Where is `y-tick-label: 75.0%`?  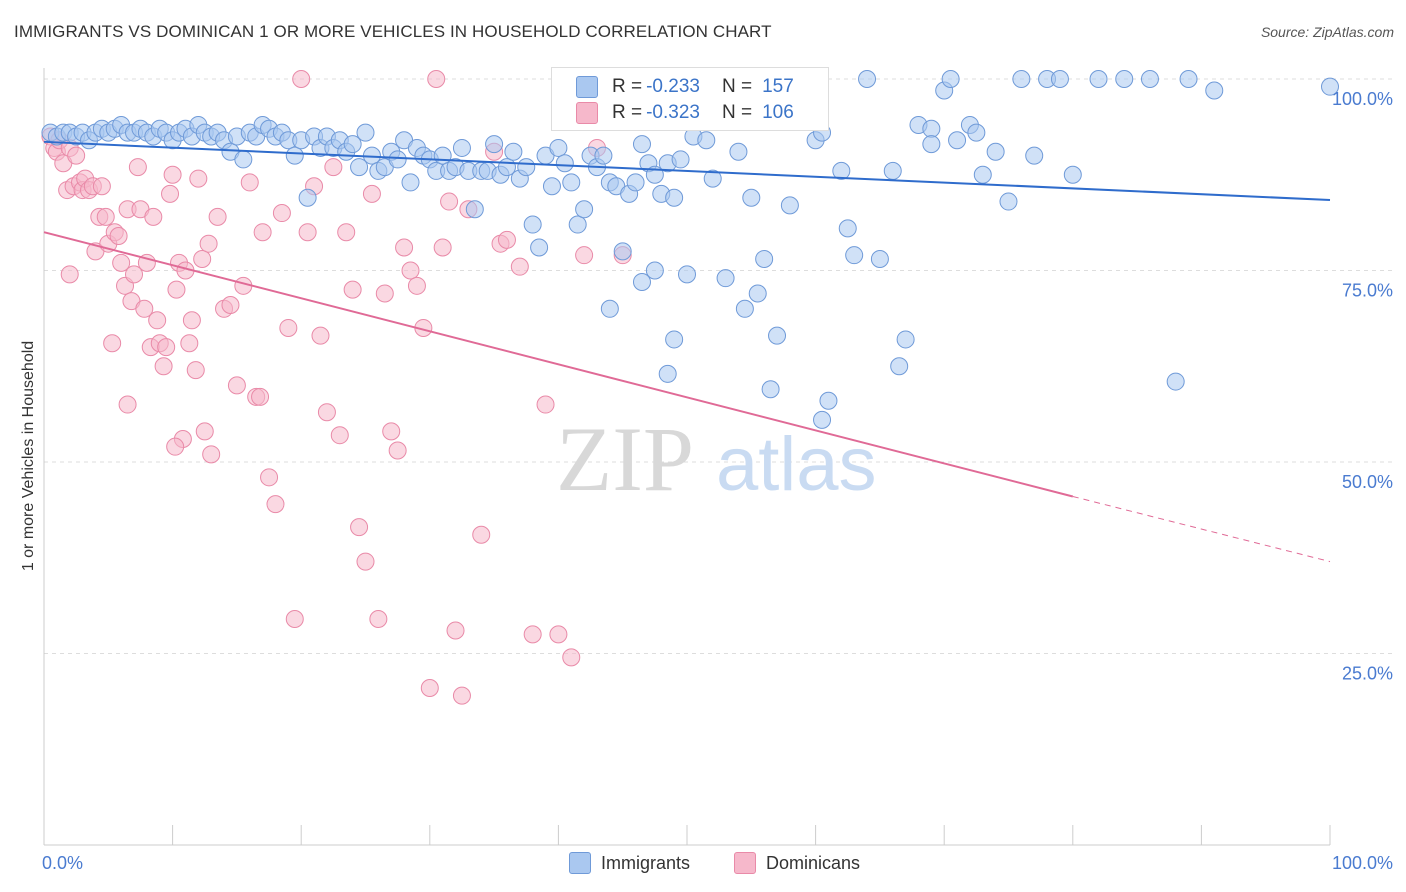 y-tick-label: 75.0% is located at coordinates (1367, 291).